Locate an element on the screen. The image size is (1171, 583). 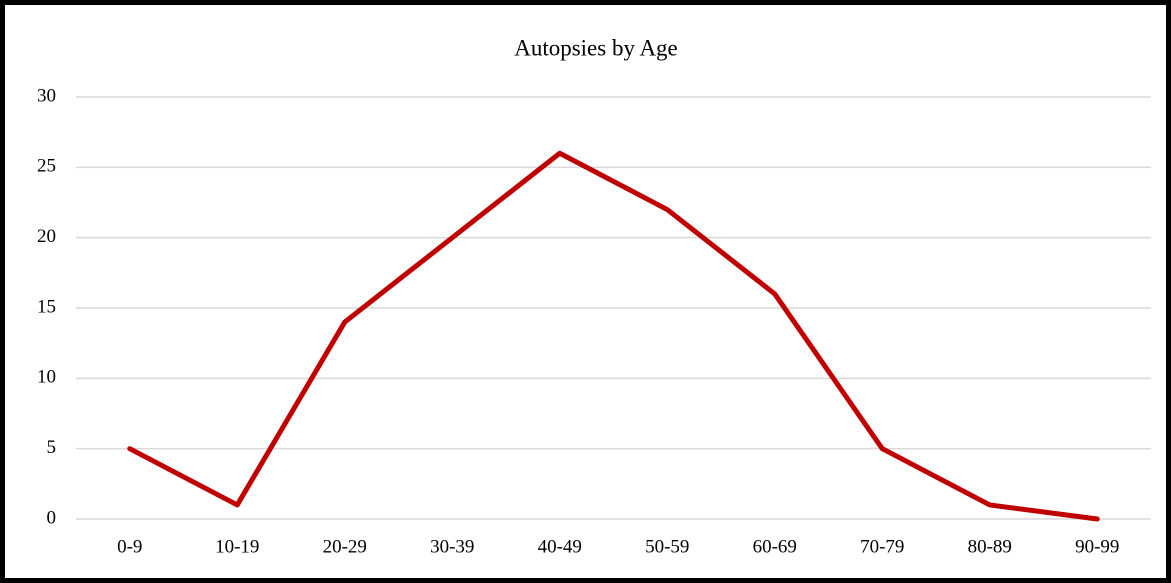
x-tick-label: 0-9 is located at coordinates (129, 546).